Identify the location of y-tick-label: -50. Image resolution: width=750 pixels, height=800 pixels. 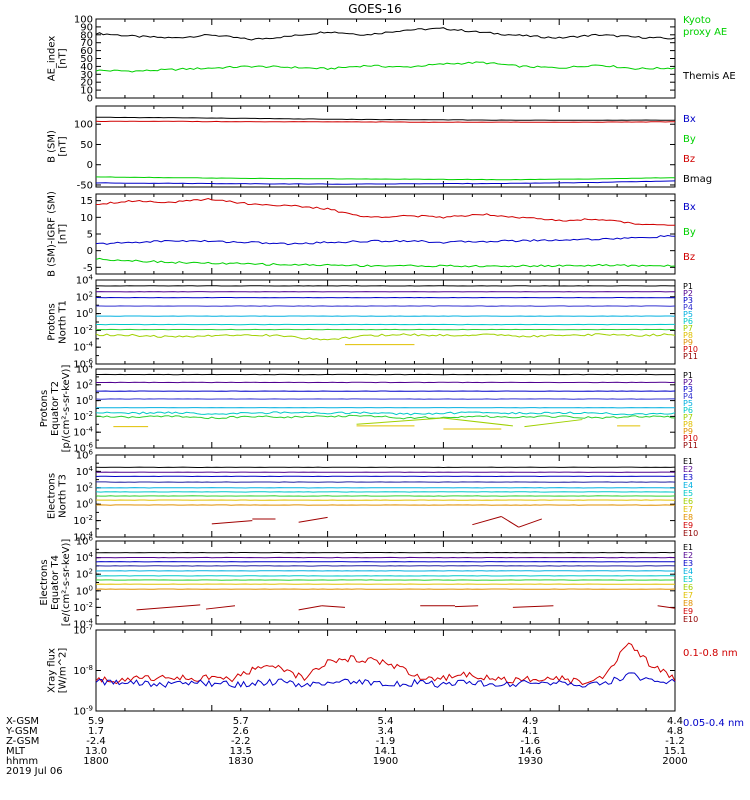
(85, 185).